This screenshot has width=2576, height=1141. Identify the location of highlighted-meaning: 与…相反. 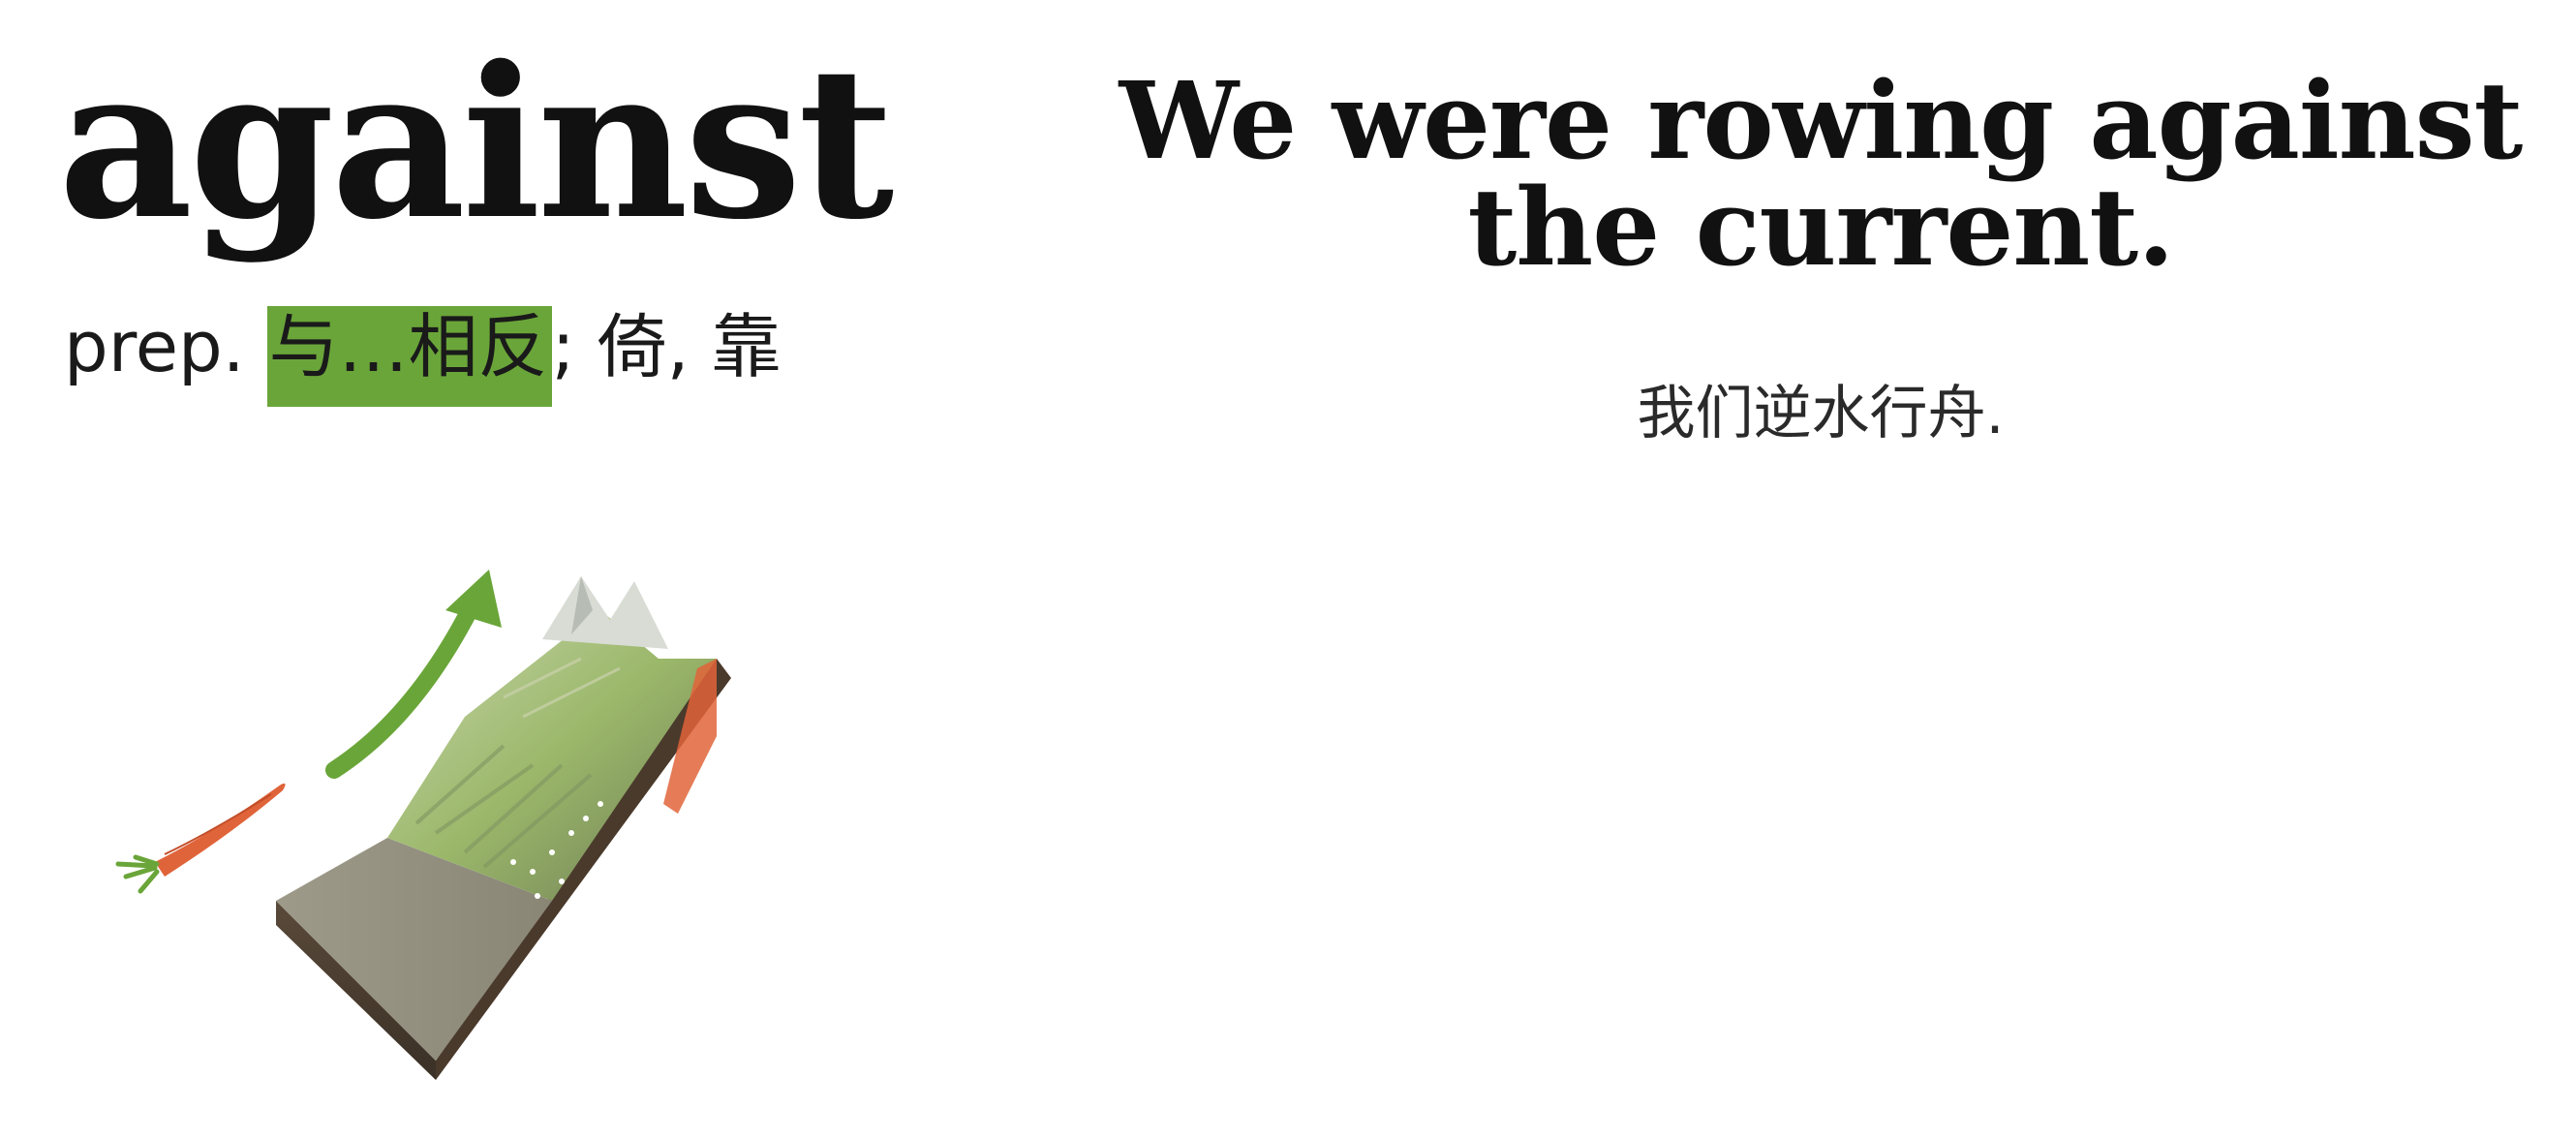
(409, 356).